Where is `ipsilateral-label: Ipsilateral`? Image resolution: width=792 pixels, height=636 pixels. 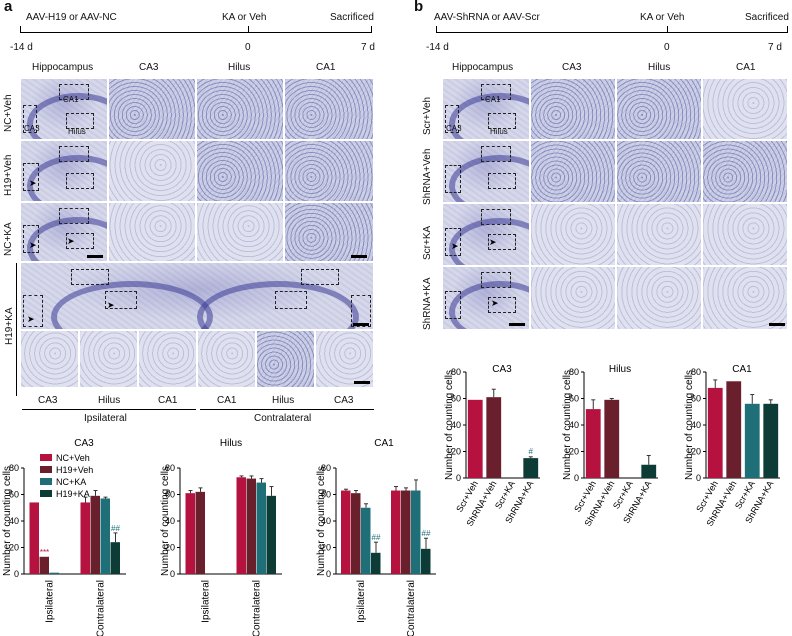
ipsilateral-label: Ipsilateral is located at coordinates (105, 418).